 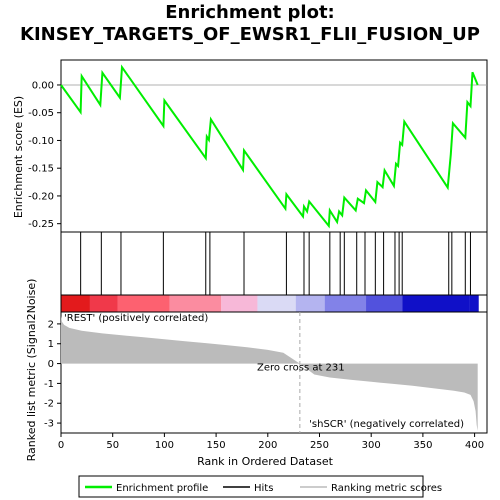 What do you see at coordinates (112, 445) in the screenshot?
I see `x-tick-label: 50` at bounding box center [112, 445].